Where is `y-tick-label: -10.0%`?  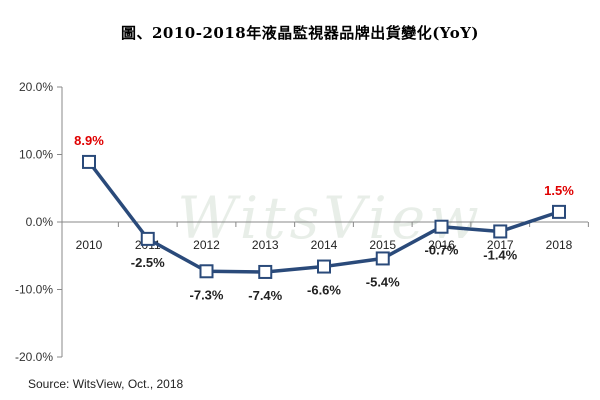 y-tick-label: -10.0% is located at coordinates (34, 290).